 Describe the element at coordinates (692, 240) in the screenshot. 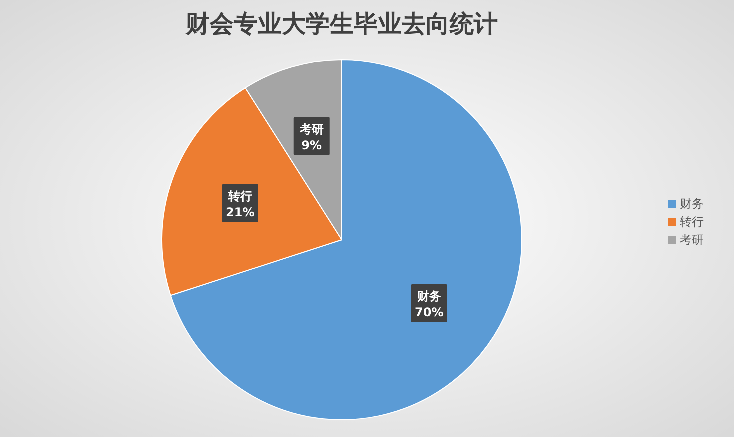

I see `legend-label: 考研` at that location.